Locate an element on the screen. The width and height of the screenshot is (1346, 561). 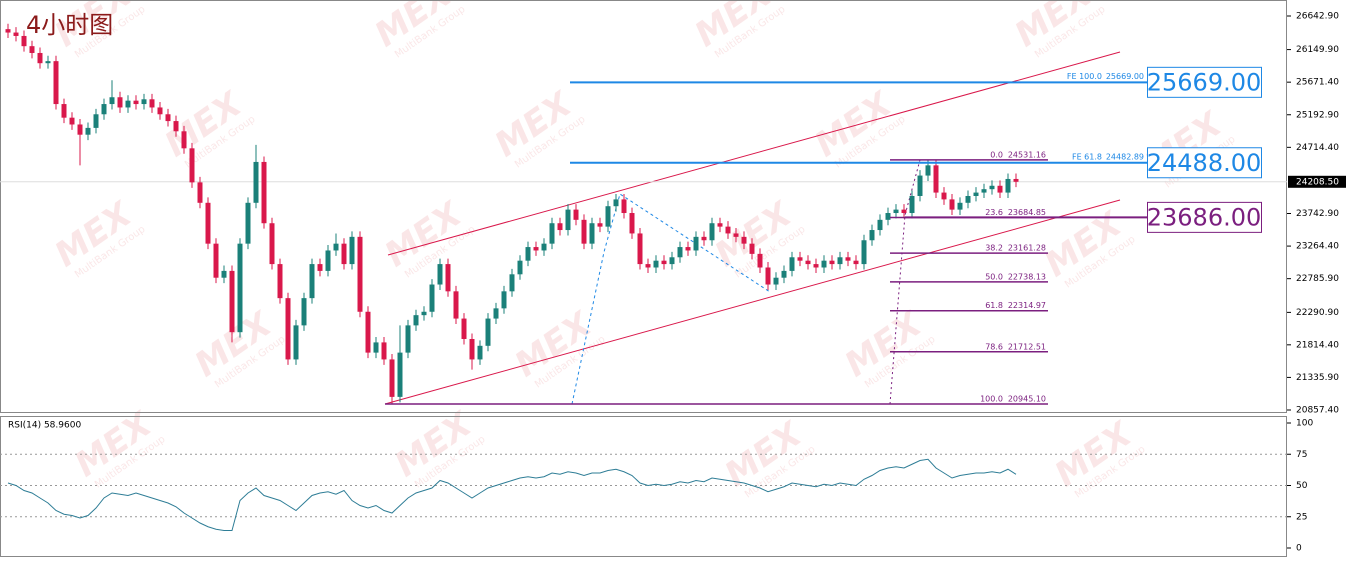
y-tick-label: 25671.40 is located at coordinates (1317, 83).